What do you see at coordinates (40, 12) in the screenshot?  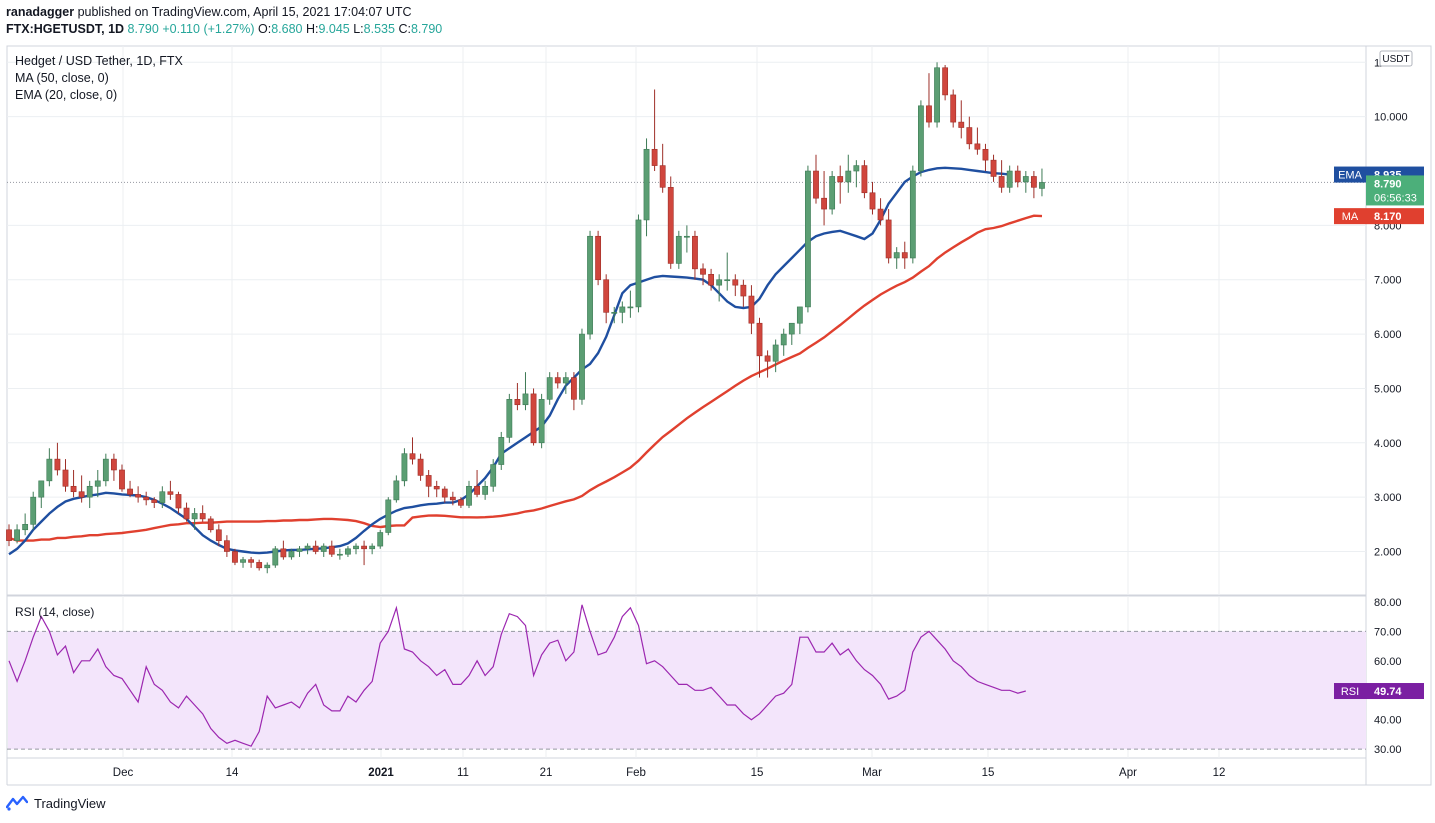 I see `publisher-name: ranadagger` at bounding box center [40, 12].